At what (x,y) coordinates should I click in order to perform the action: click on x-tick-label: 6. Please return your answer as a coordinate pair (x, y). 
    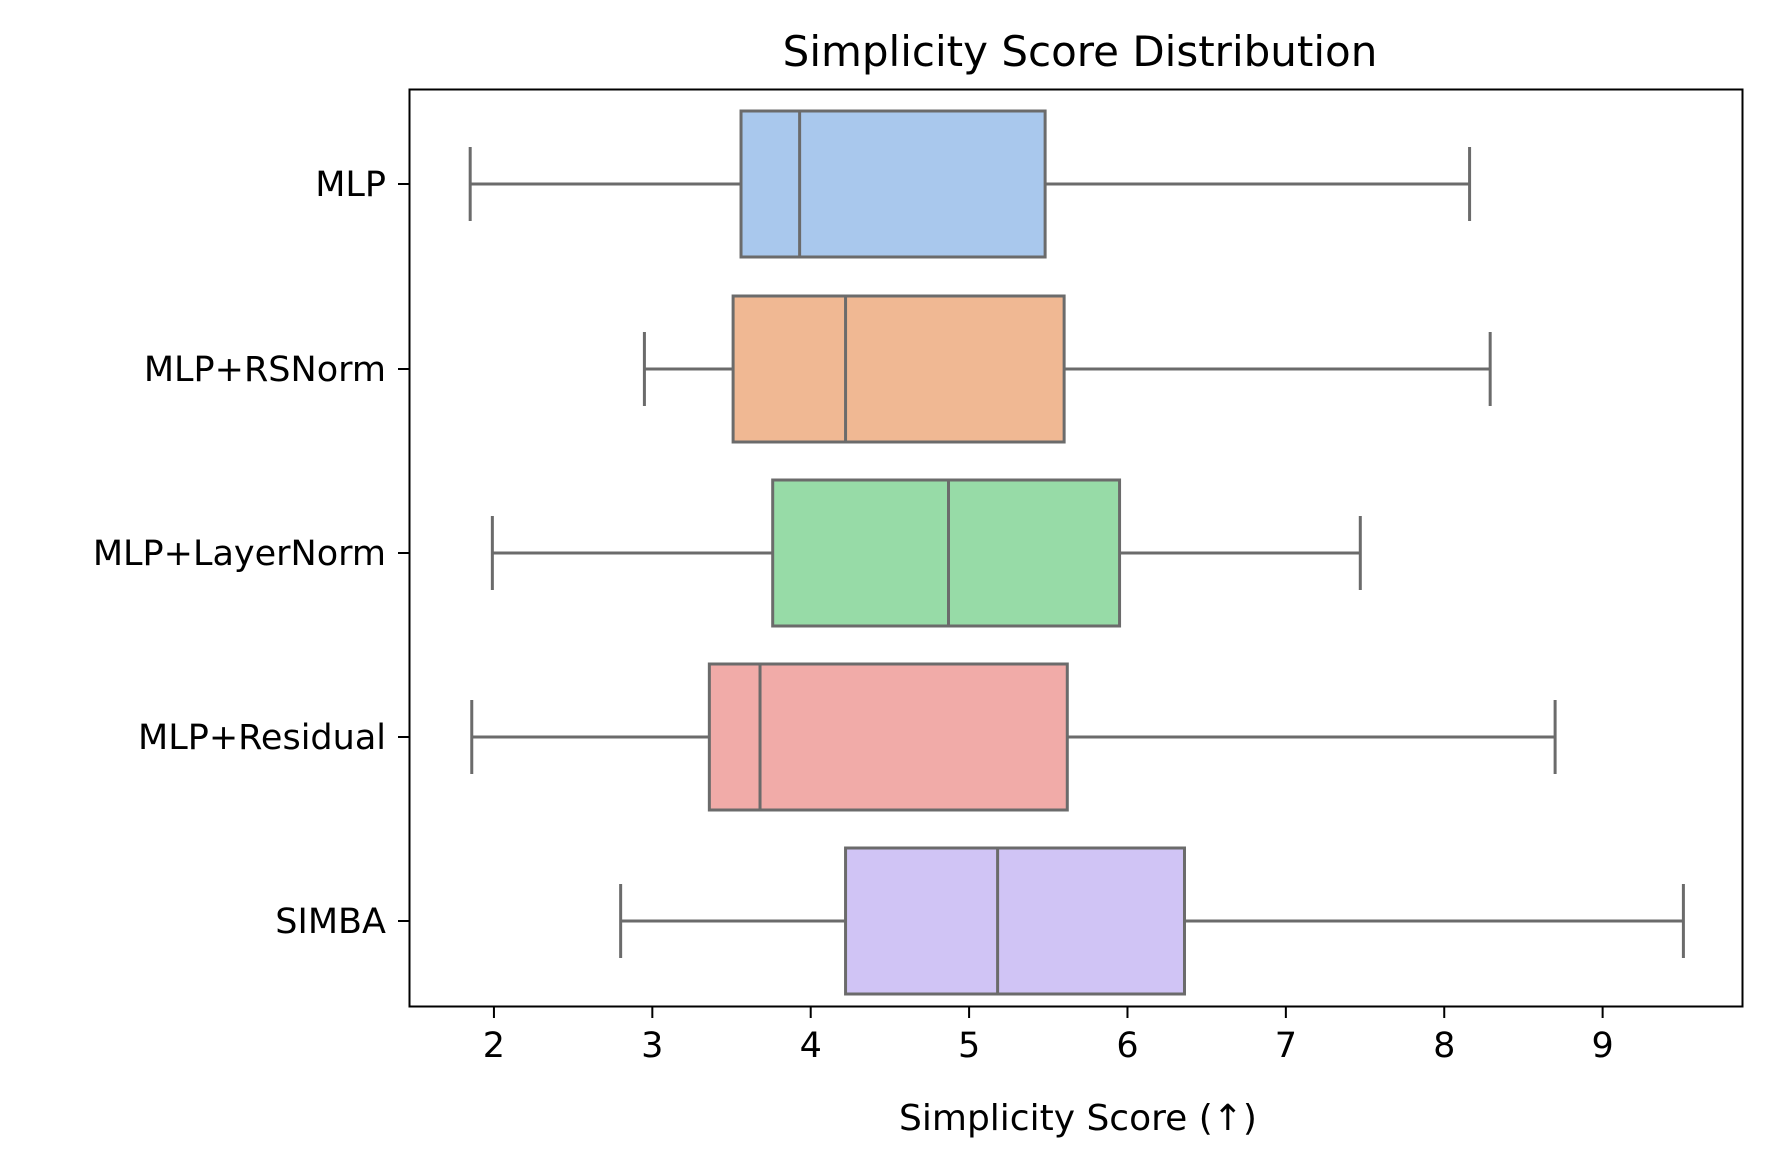
    Looking at the image, I should click on (1127, 1046).